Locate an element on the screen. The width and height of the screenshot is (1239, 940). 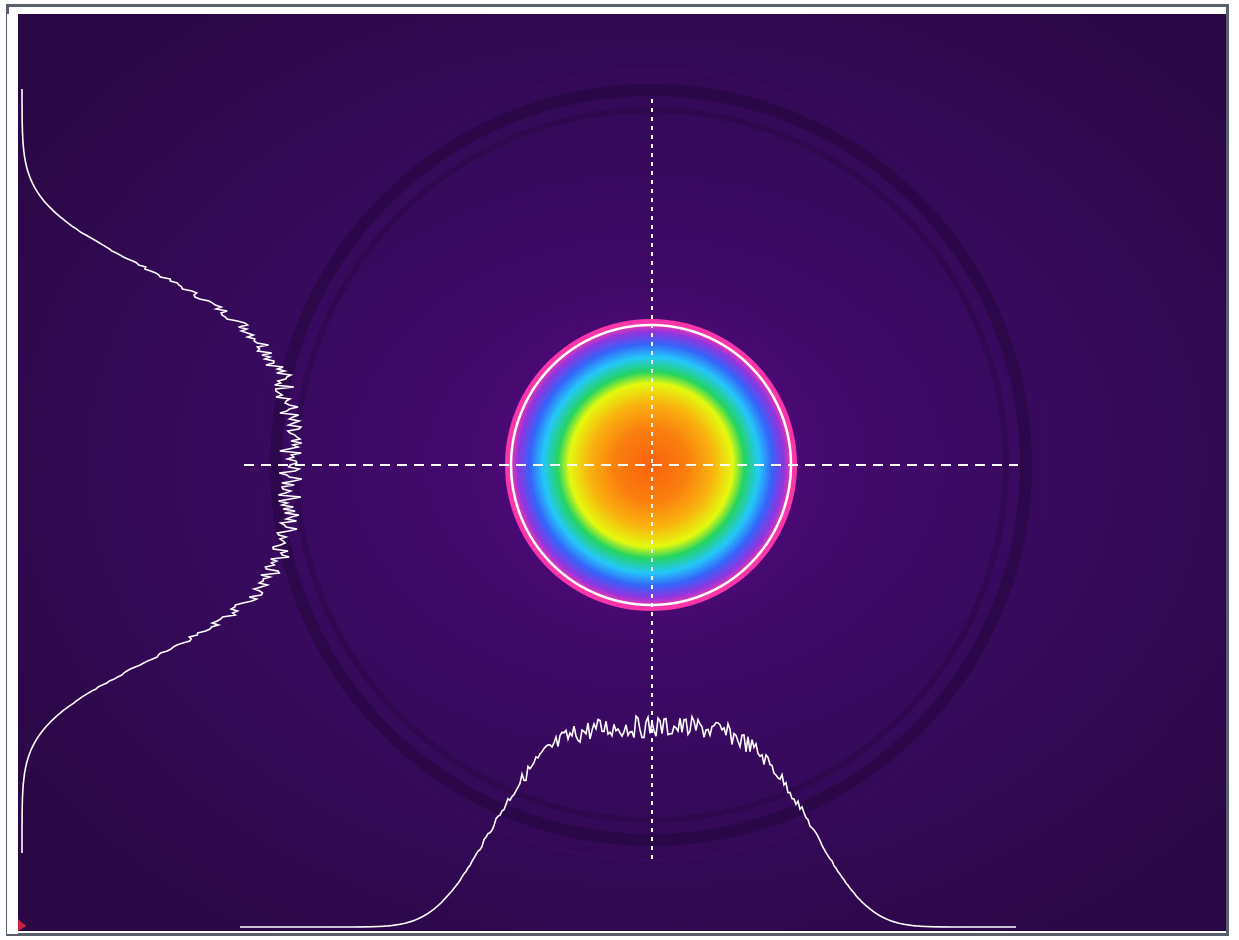
beam-noise is located at coordinates (651, 465).